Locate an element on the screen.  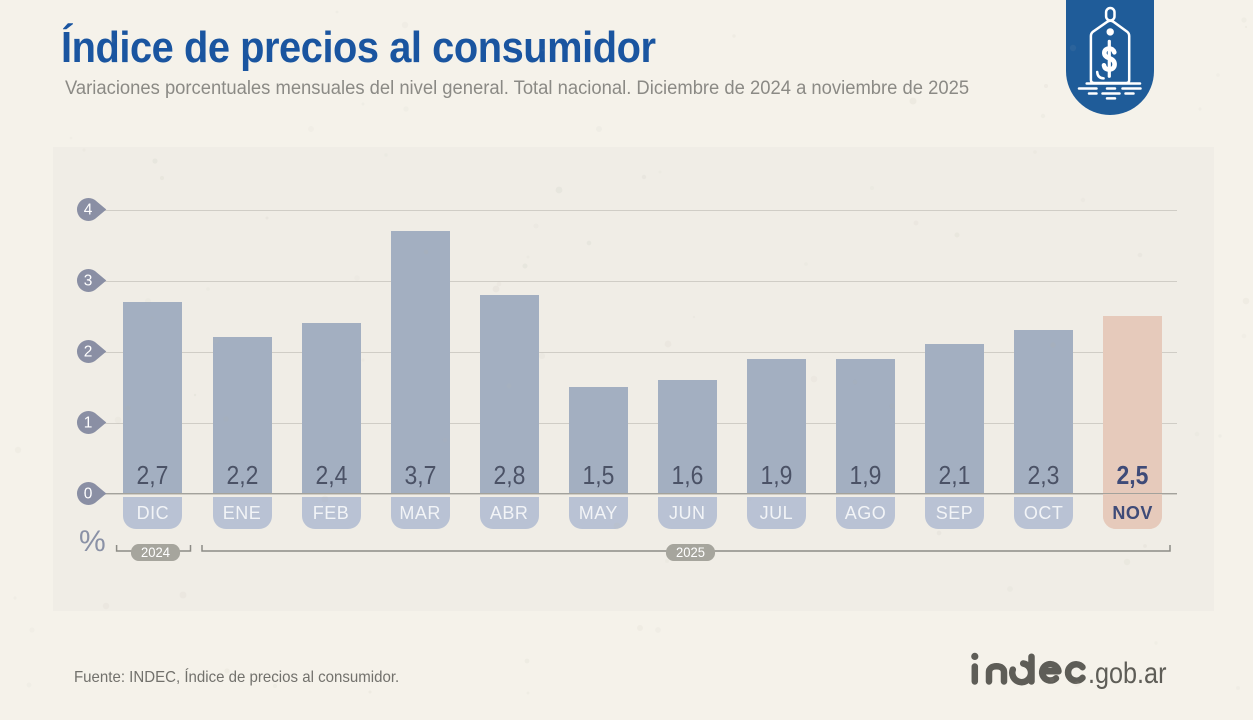
svg-text: 3 is located at coordinates (88, 281).